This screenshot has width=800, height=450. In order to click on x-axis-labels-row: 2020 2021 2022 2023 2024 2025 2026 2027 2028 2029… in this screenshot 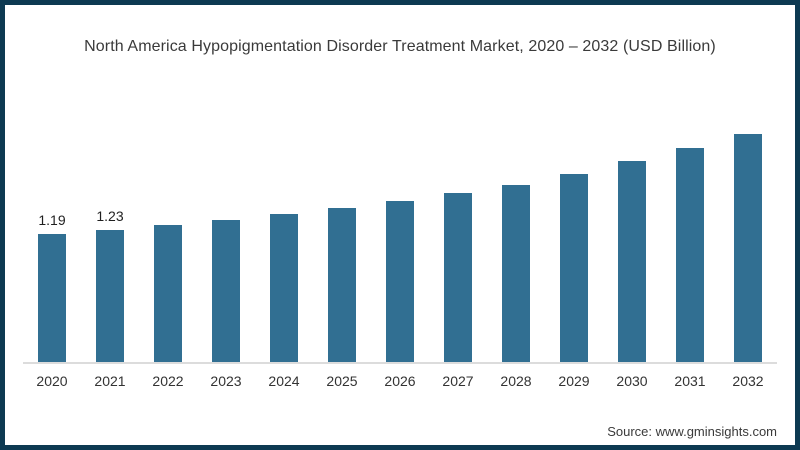, I will do `click(400, 381)`.